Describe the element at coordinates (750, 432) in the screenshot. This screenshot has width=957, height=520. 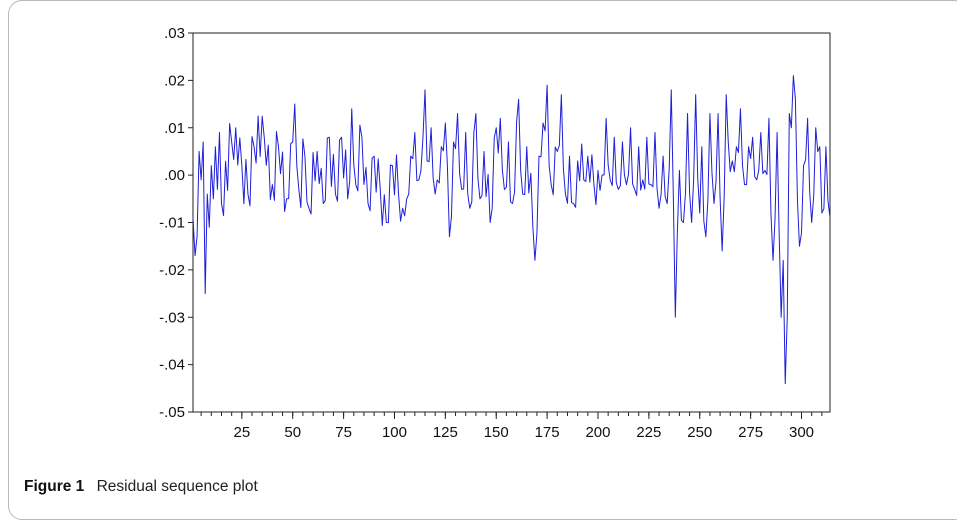
I see `x-tick-label: 275` at that location.